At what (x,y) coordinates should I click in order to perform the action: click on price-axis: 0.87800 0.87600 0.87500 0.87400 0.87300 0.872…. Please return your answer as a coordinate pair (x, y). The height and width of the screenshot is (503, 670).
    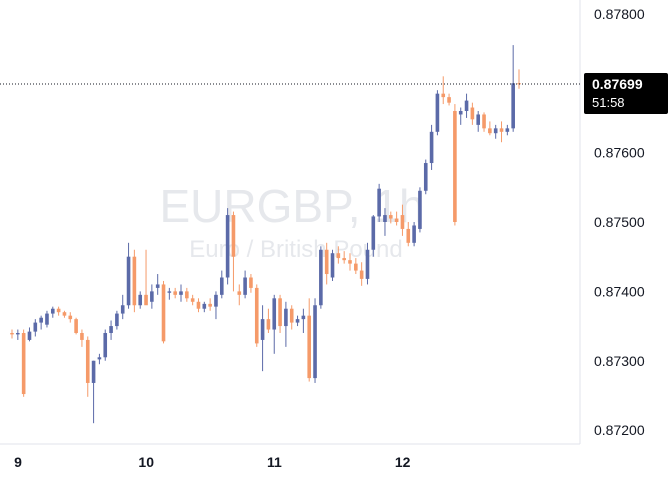
    Looking at the image, I should click on (619, 222).